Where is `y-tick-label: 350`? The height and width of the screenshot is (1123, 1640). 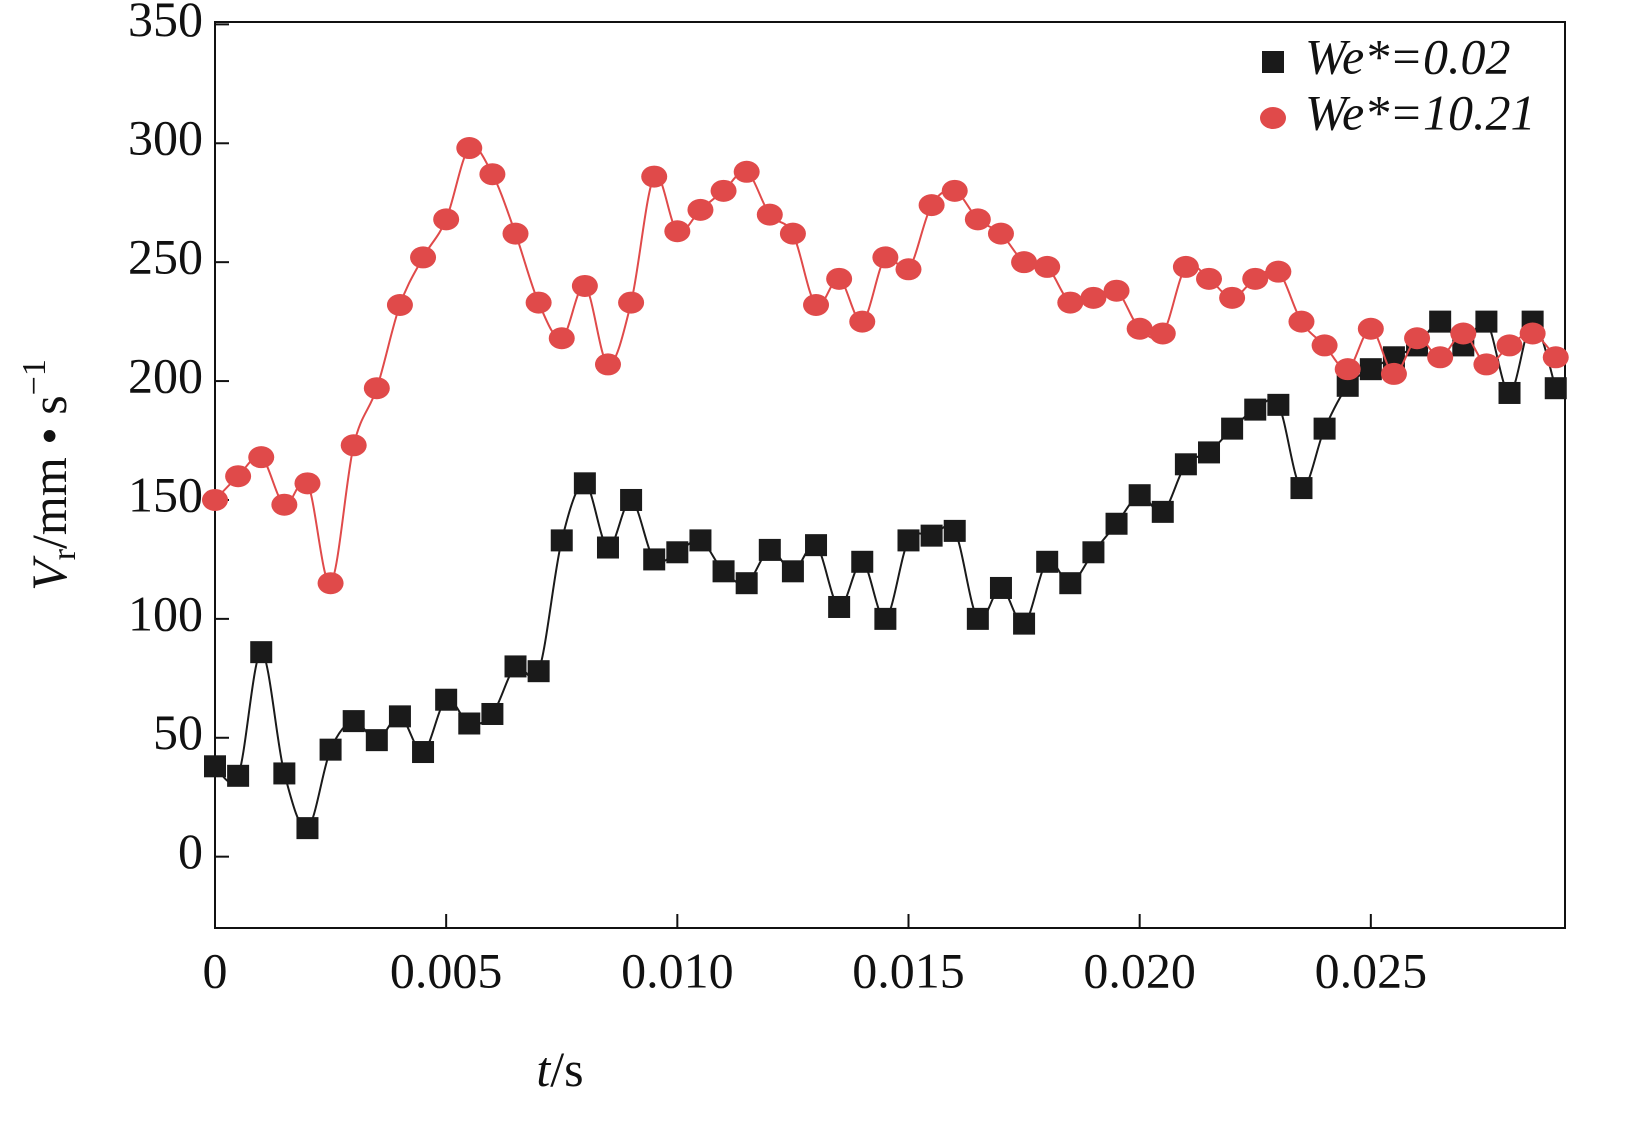 y-tick-label: 350 is located at coordinates (165, 23).